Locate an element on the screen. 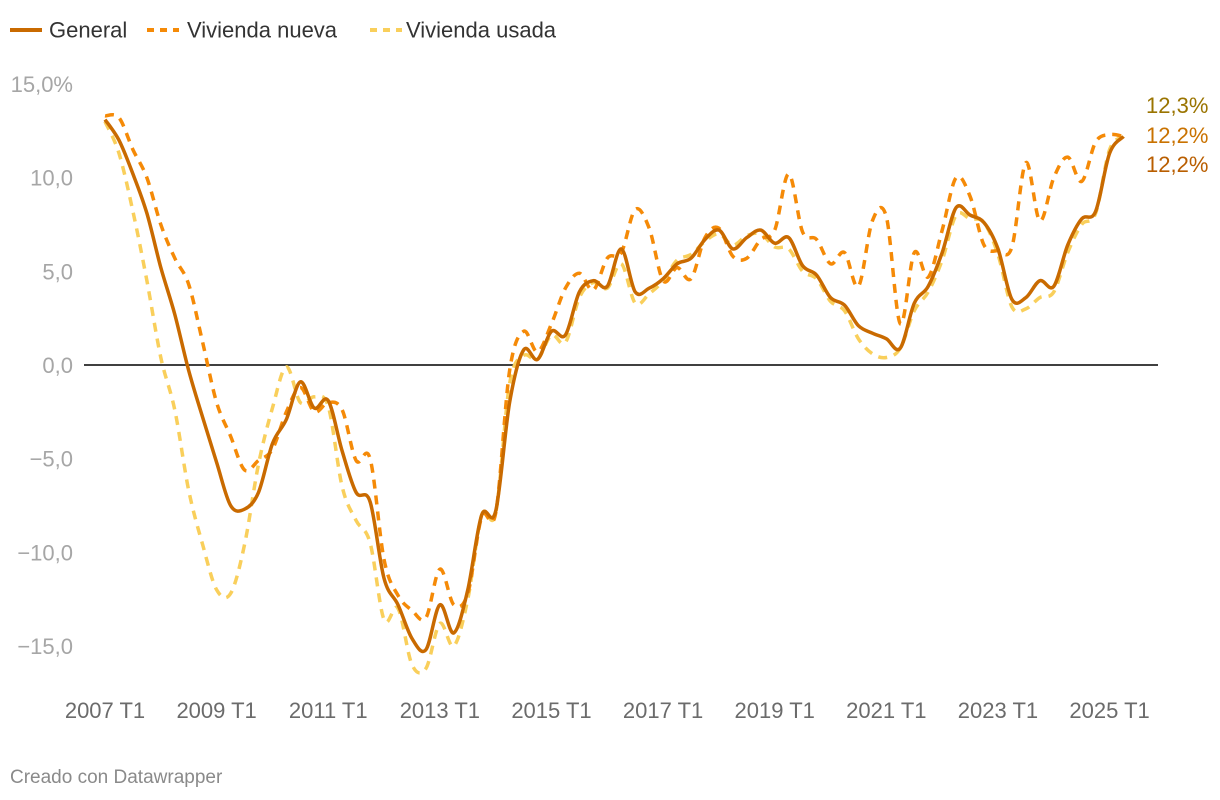 The width and height of the screenshot is (1220, 800). x-tick-label: 2011 T1 is located at coordinates (328, 710).